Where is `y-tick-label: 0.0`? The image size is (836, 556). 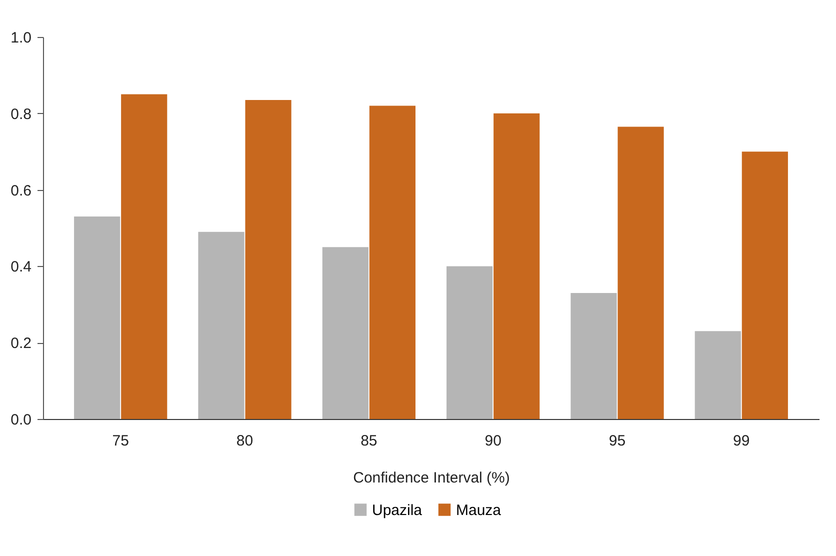
y-tick-label: 0.0 is located at coordinates (21, 420).